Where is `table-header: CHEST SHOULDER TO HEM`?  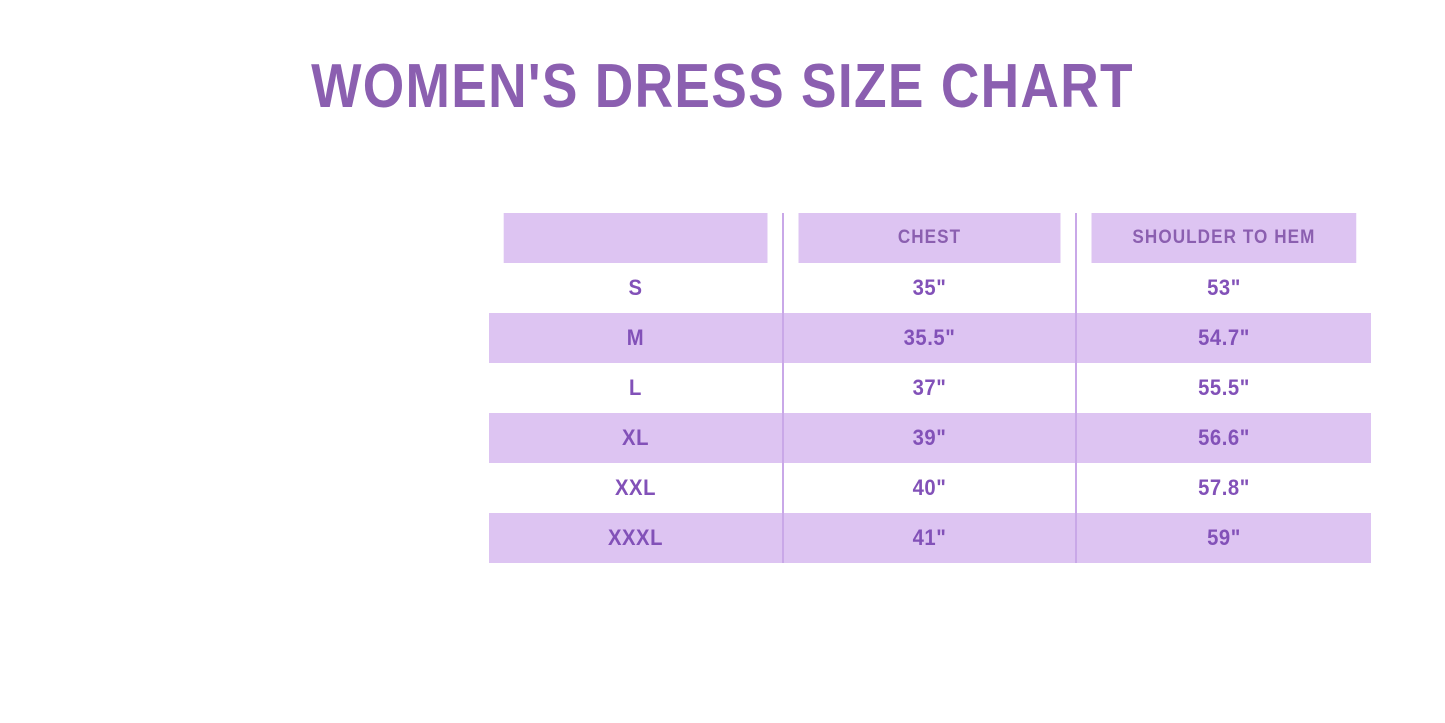
table-header: CHEST SHOULDER TO HEM is located at coordinates (930, 238).